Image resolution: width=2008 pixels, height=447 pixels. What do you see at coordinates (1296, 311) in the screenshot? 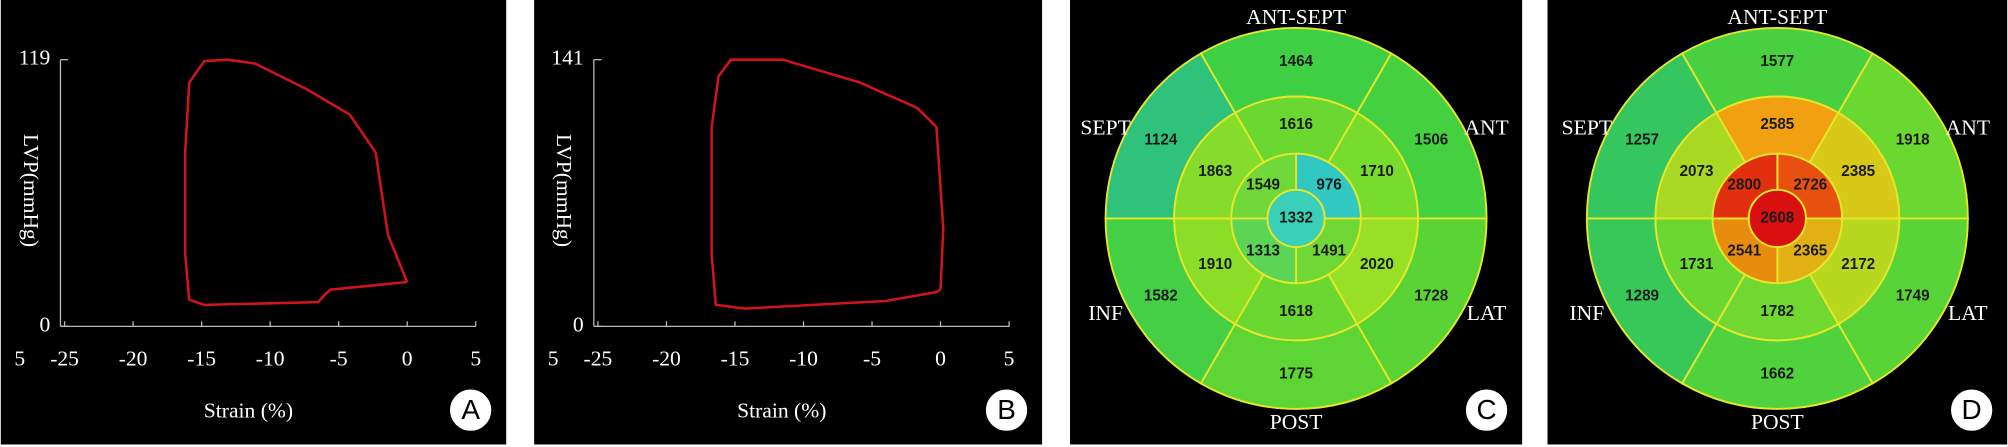
I see `segment-value: 1618` at bounding box center [1296, 311].